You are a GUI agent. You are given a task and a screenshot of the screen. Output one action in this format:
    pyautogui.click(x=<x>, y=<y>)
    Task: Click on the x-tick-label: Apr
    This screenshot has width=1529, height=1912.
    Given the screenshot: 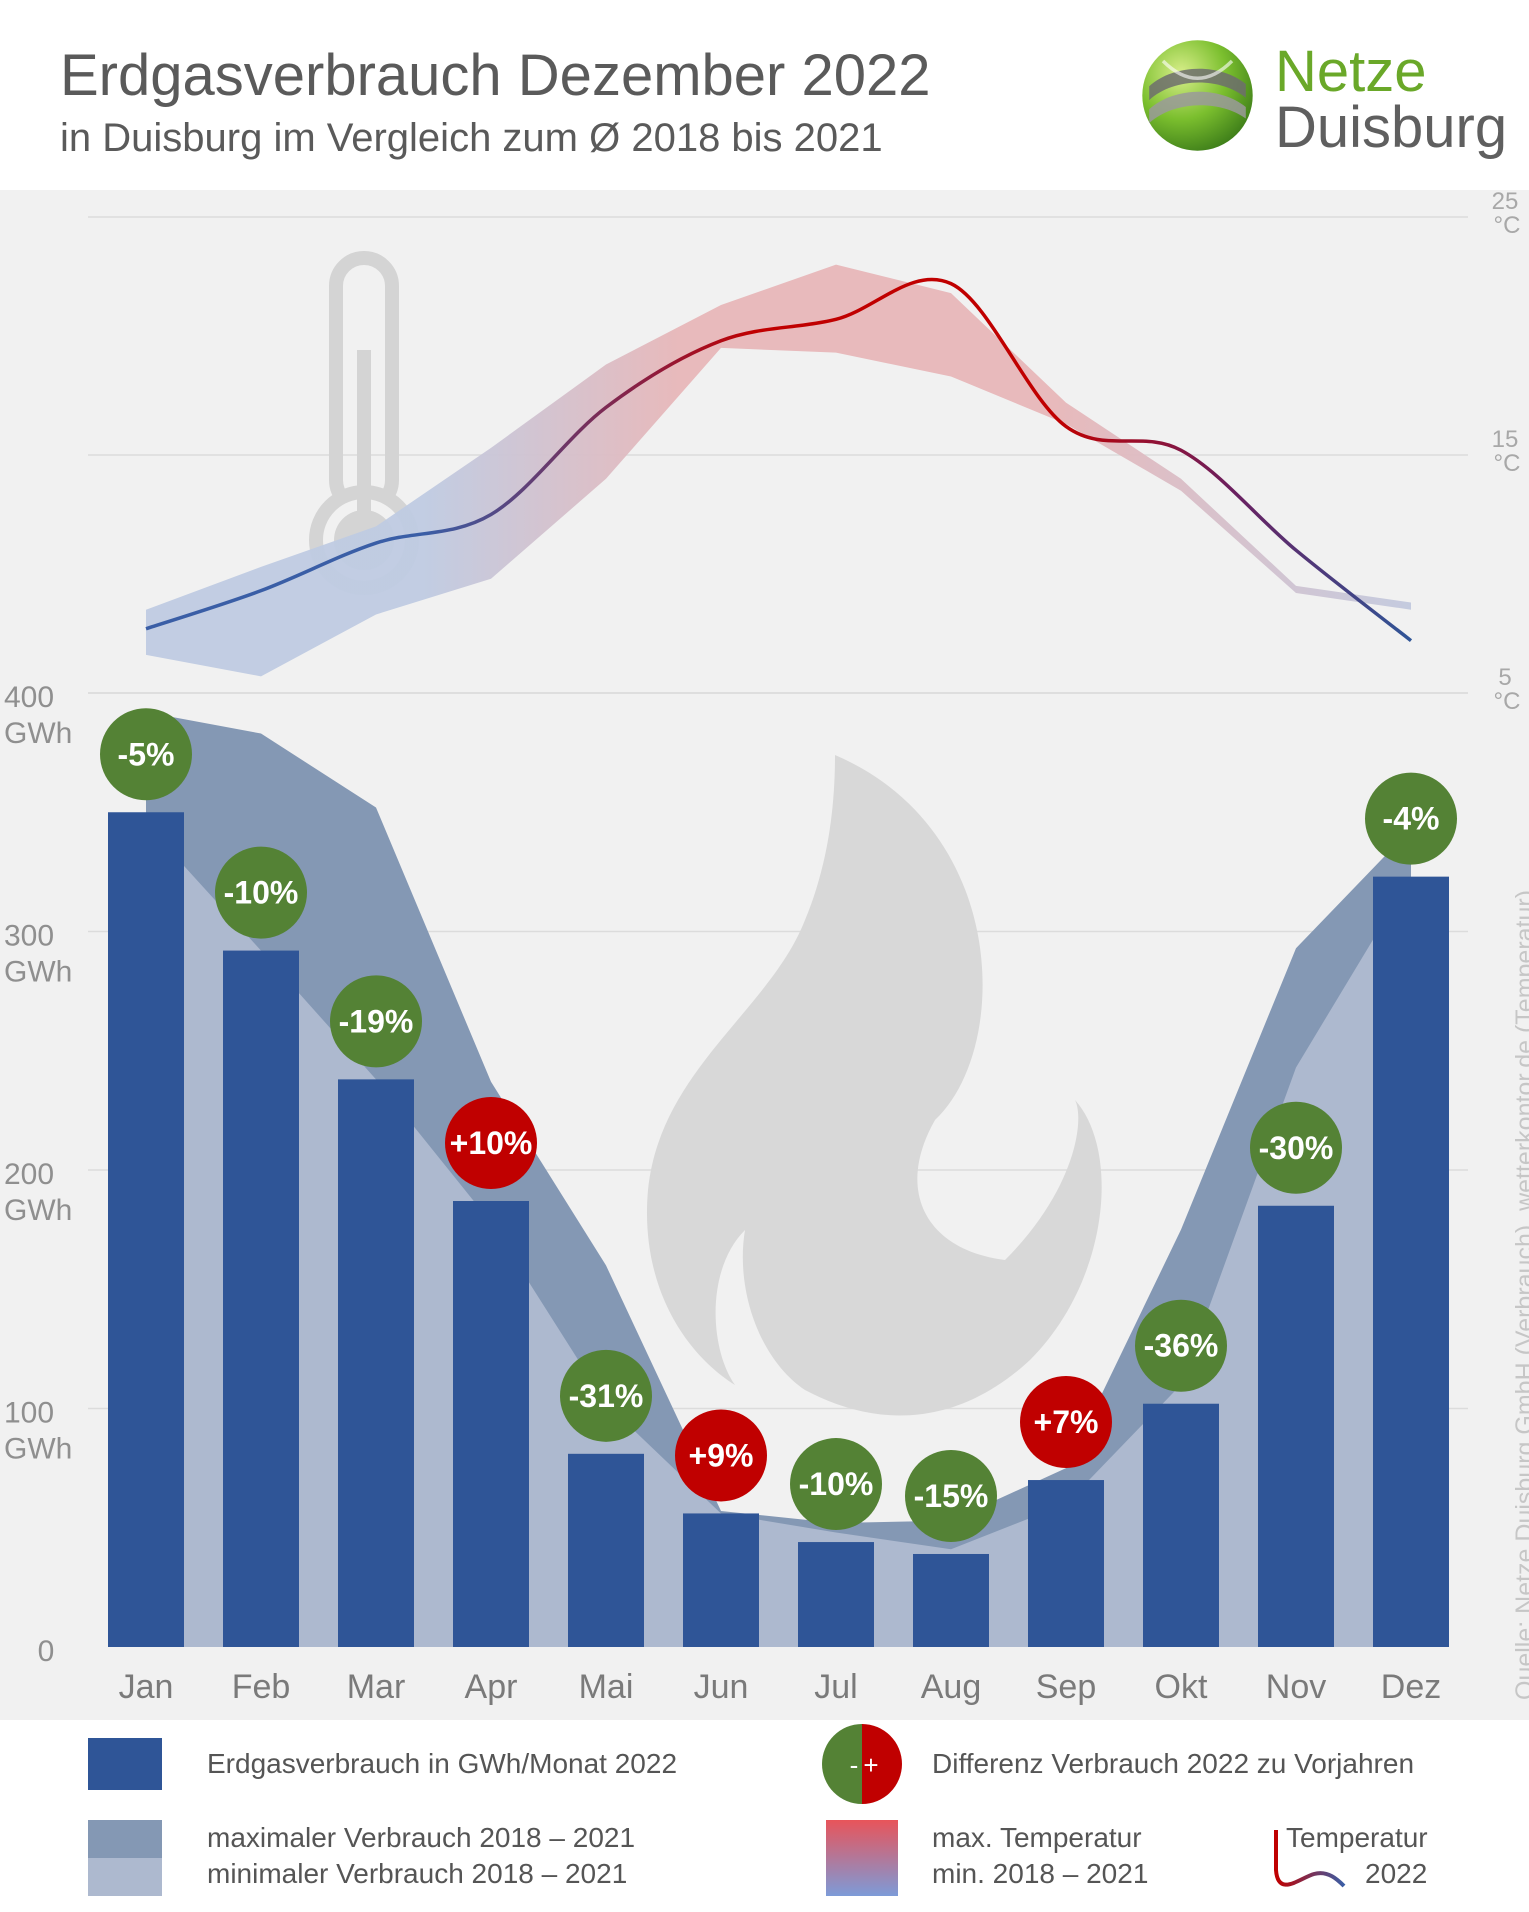 What is the action you would take?
    pyautogui.click(x=491, y=1687)
    